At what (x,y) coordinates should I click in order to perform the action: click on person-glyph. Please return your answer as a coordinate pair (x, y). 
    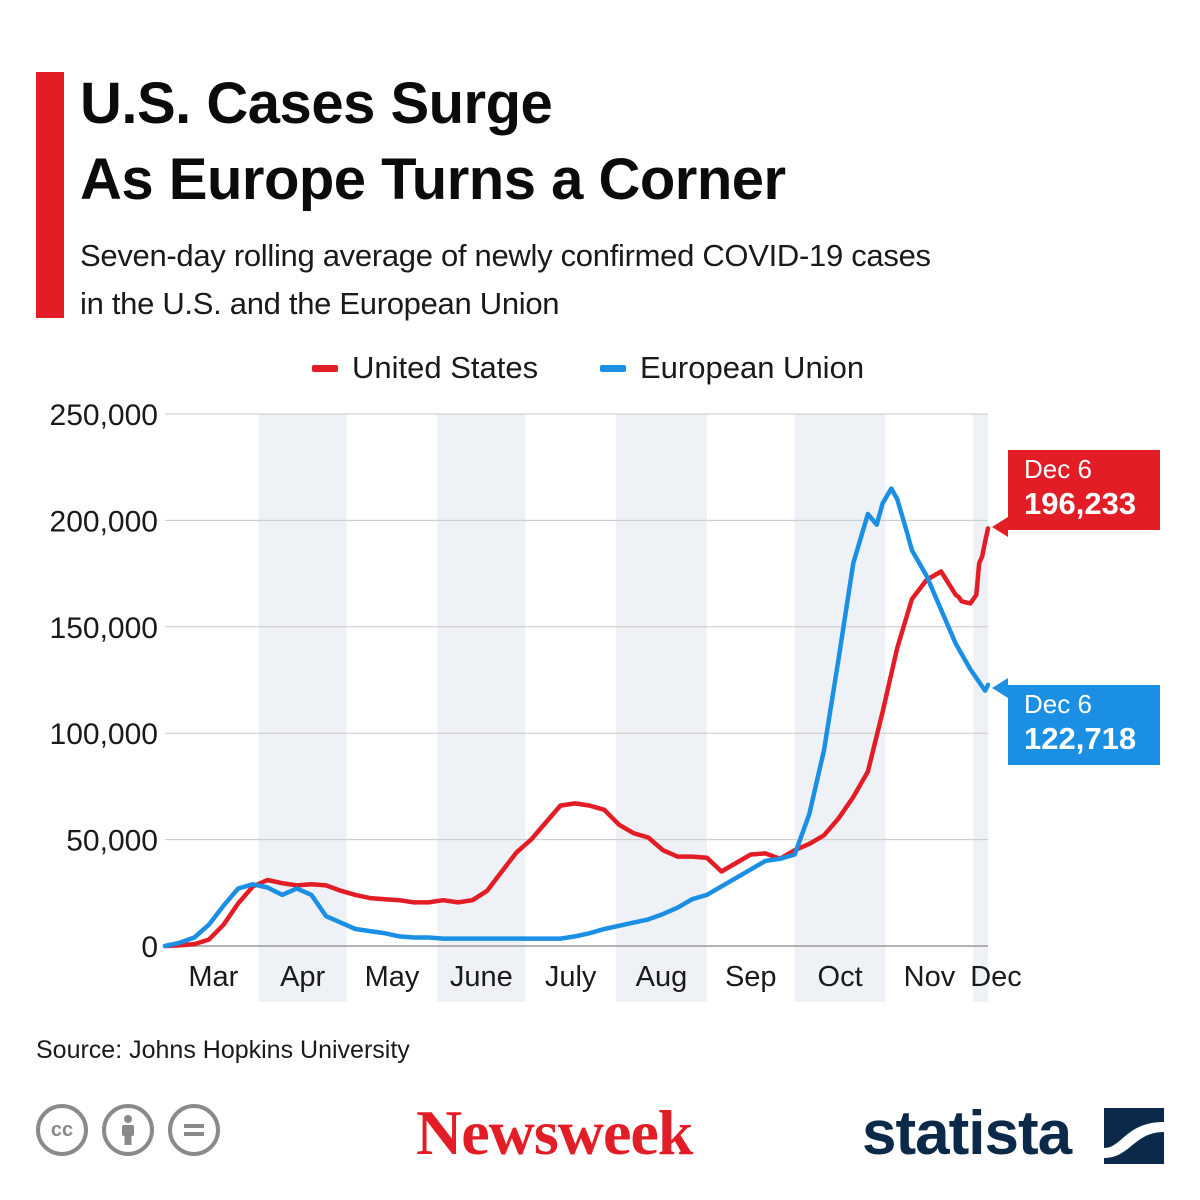
    Looking at the image, I should click on (128, 1130).